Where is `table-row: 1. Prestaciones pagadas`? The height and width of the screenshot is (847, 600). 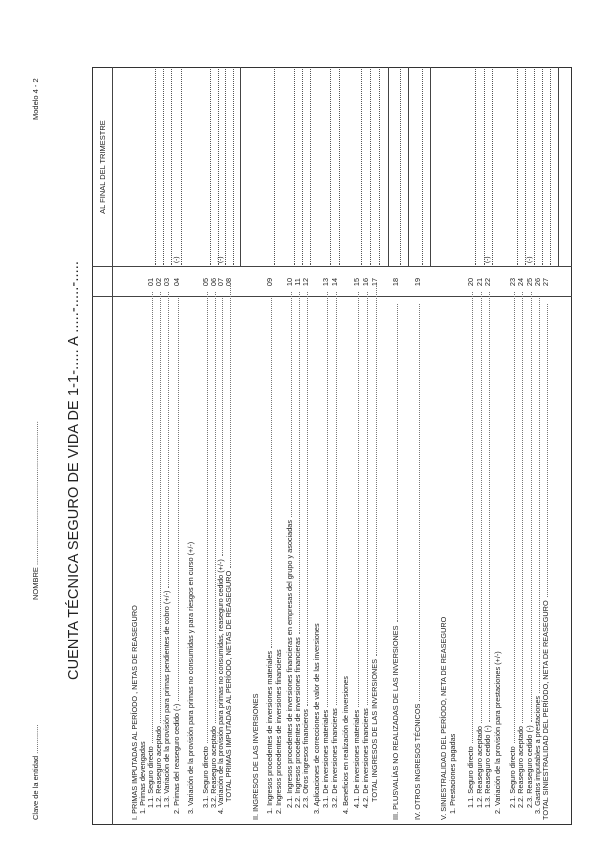
table-row: 1. Prestaciones pagadas is located at coordinates (452, 558).